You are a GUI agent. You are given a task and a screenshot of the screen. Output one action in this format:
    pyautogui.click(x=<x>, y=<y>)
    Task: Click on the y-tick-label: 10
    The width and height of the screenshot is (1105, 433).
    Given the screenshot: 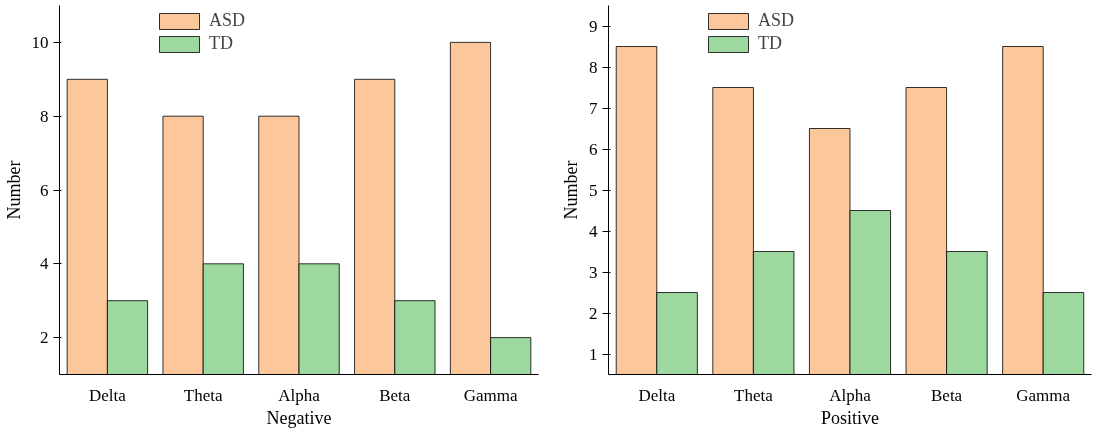 What is the action you would take?
    pyautogui.click(x=40, y=42)
    